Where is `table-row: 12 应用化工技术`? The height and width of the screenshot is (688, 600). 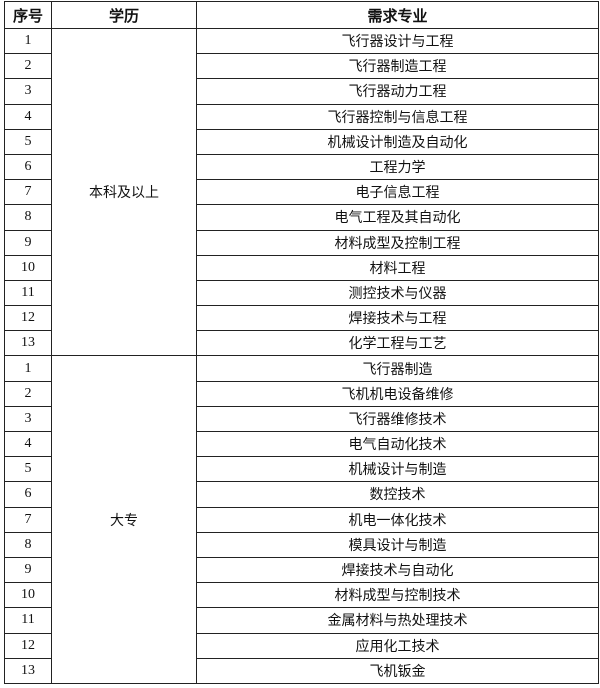 table-row: 12 应用化工技术 is located at coordinates (301, 645).